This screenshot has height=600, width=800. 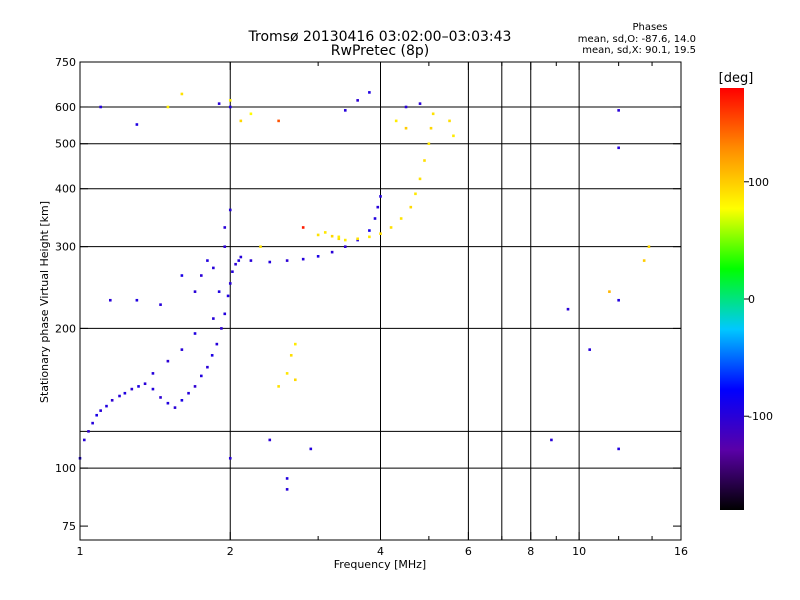 What do you see at coordinates (530, 551) in the screenshot?
I see `x-tick-label: 8` at bounding box center [530, 551].